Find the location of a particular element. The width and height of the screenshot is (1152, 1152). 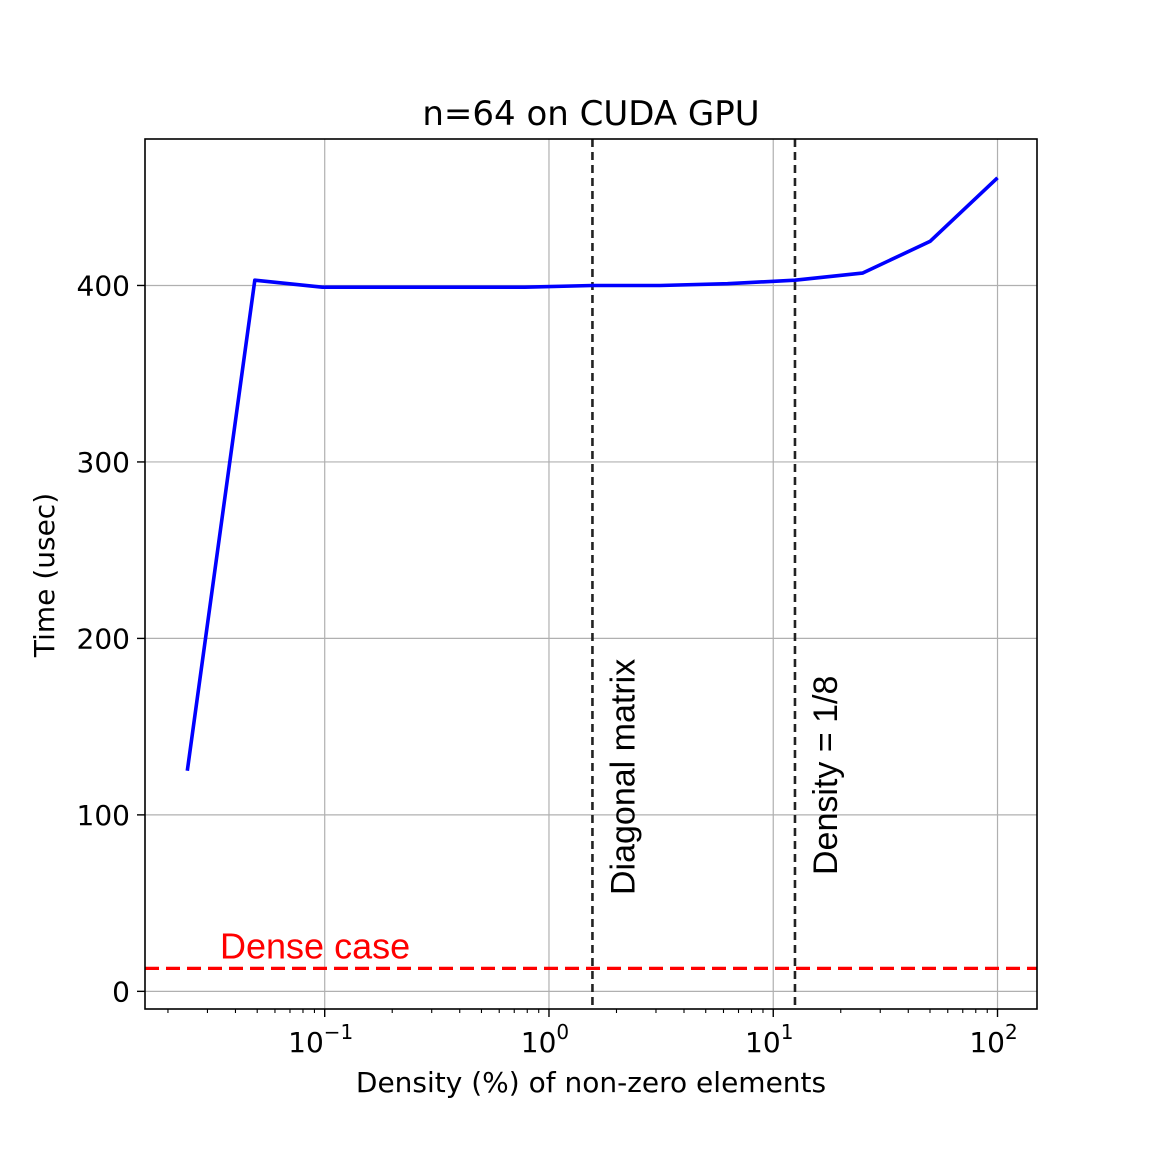

x-tick-label: 10⁰ is located at coordinates (545, 1039).